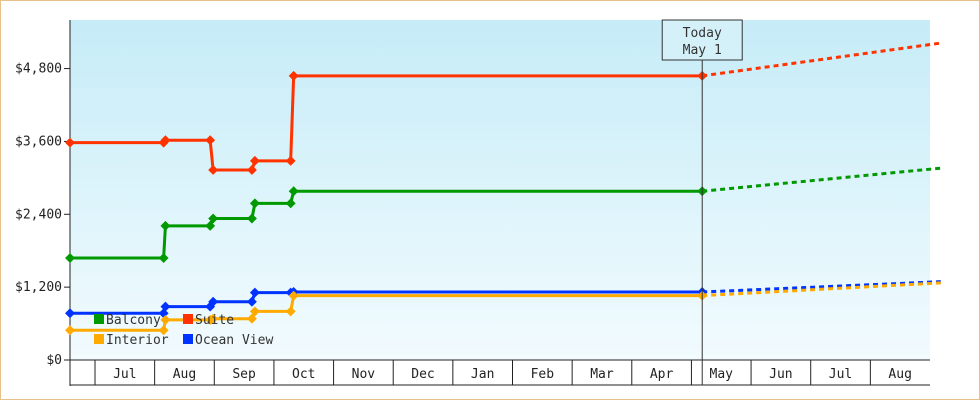  I want to click on legend-swatch-ocean-view, so click(188, 339).